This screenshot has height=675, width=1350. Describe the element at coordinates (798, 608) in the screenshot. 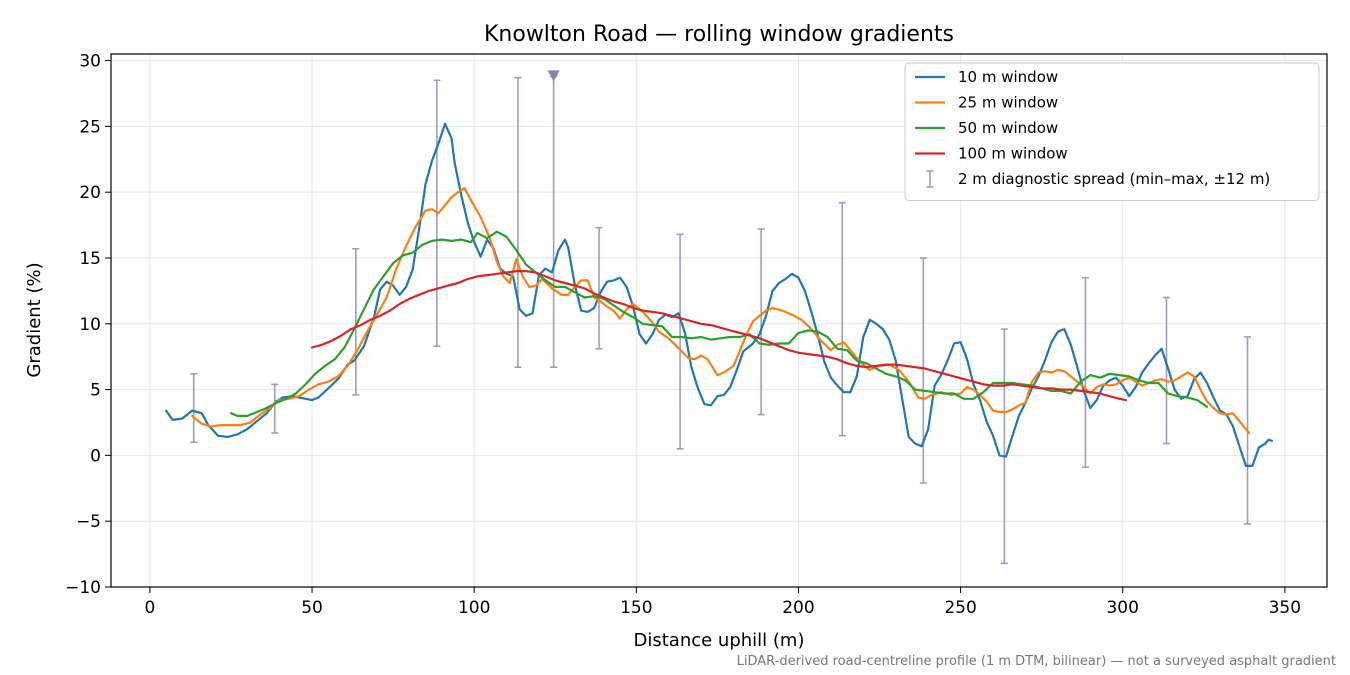

I see `x-tick-label: 200` at that location.